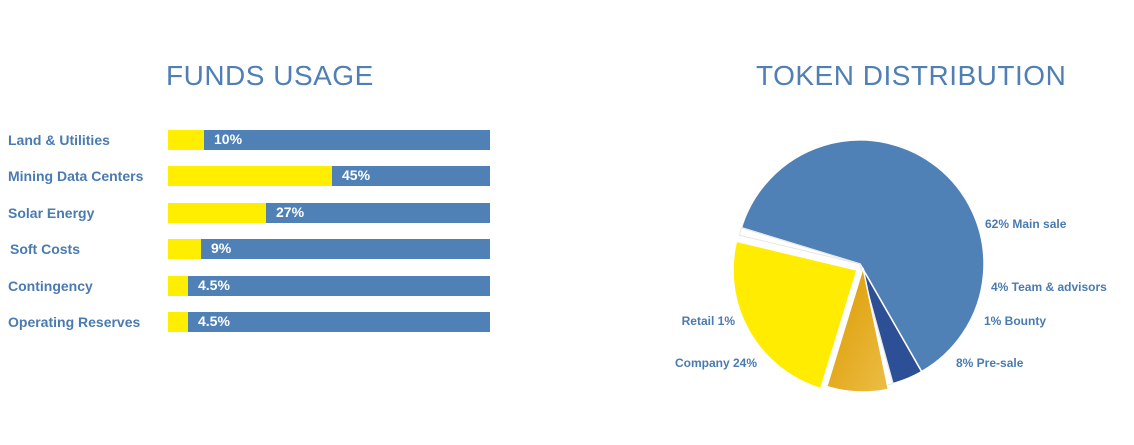  What do you see at coordinates (221, 248) in the screenshot?
I see `bar-value-label: 9%` at bounding box center [221, 248].